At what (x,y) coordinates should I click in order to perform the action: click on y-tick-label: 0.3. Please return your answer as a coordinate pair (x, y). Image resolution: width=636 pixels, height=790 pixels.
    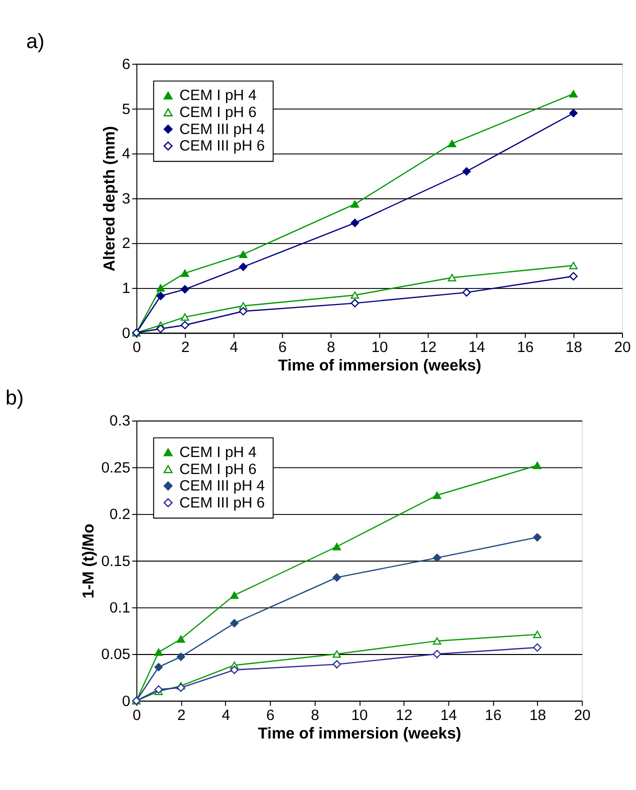
    Looking at the image, I should click on (120, 421).